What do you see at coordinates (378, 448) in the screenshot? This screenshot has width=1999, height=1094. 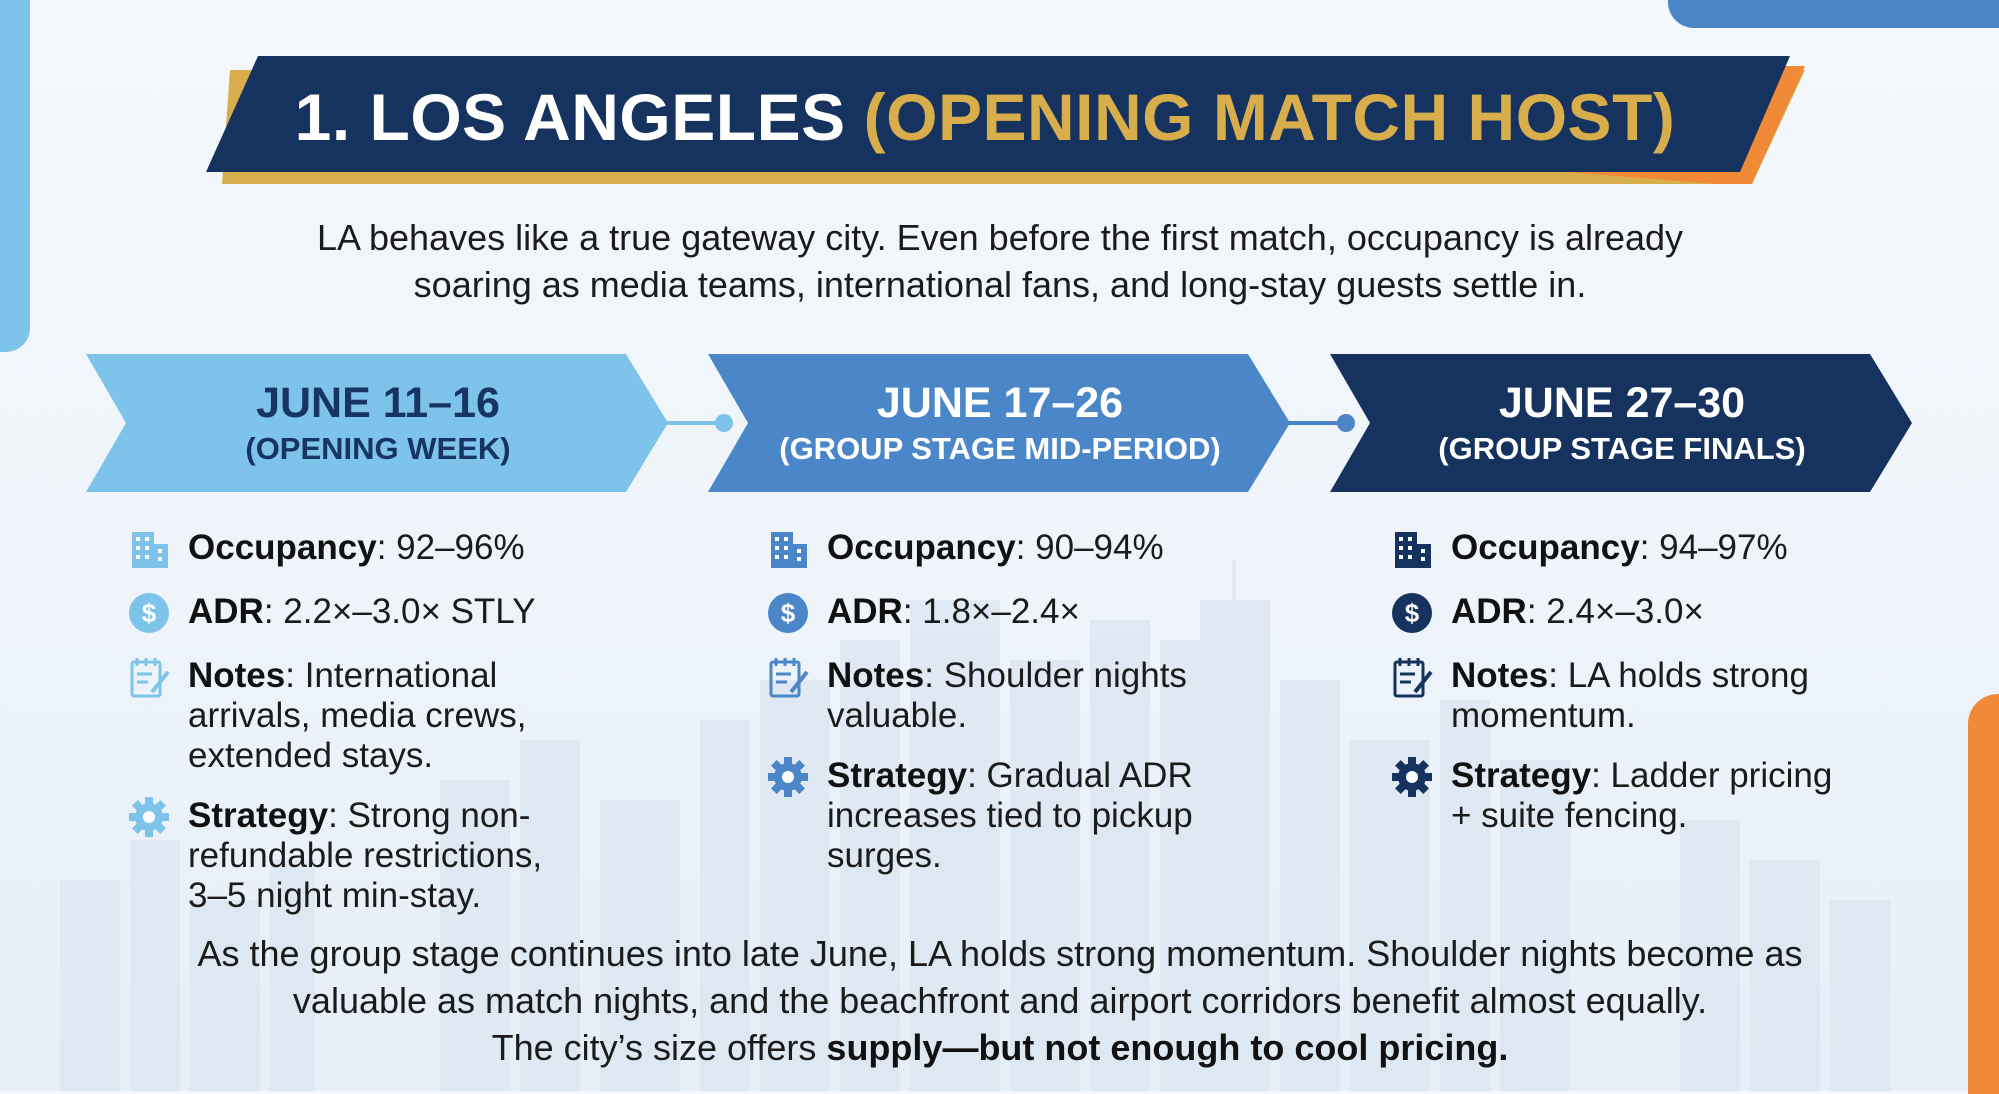 I see `period-subtitle: (OPENING WEEK)` at bounding box center [378, 448].